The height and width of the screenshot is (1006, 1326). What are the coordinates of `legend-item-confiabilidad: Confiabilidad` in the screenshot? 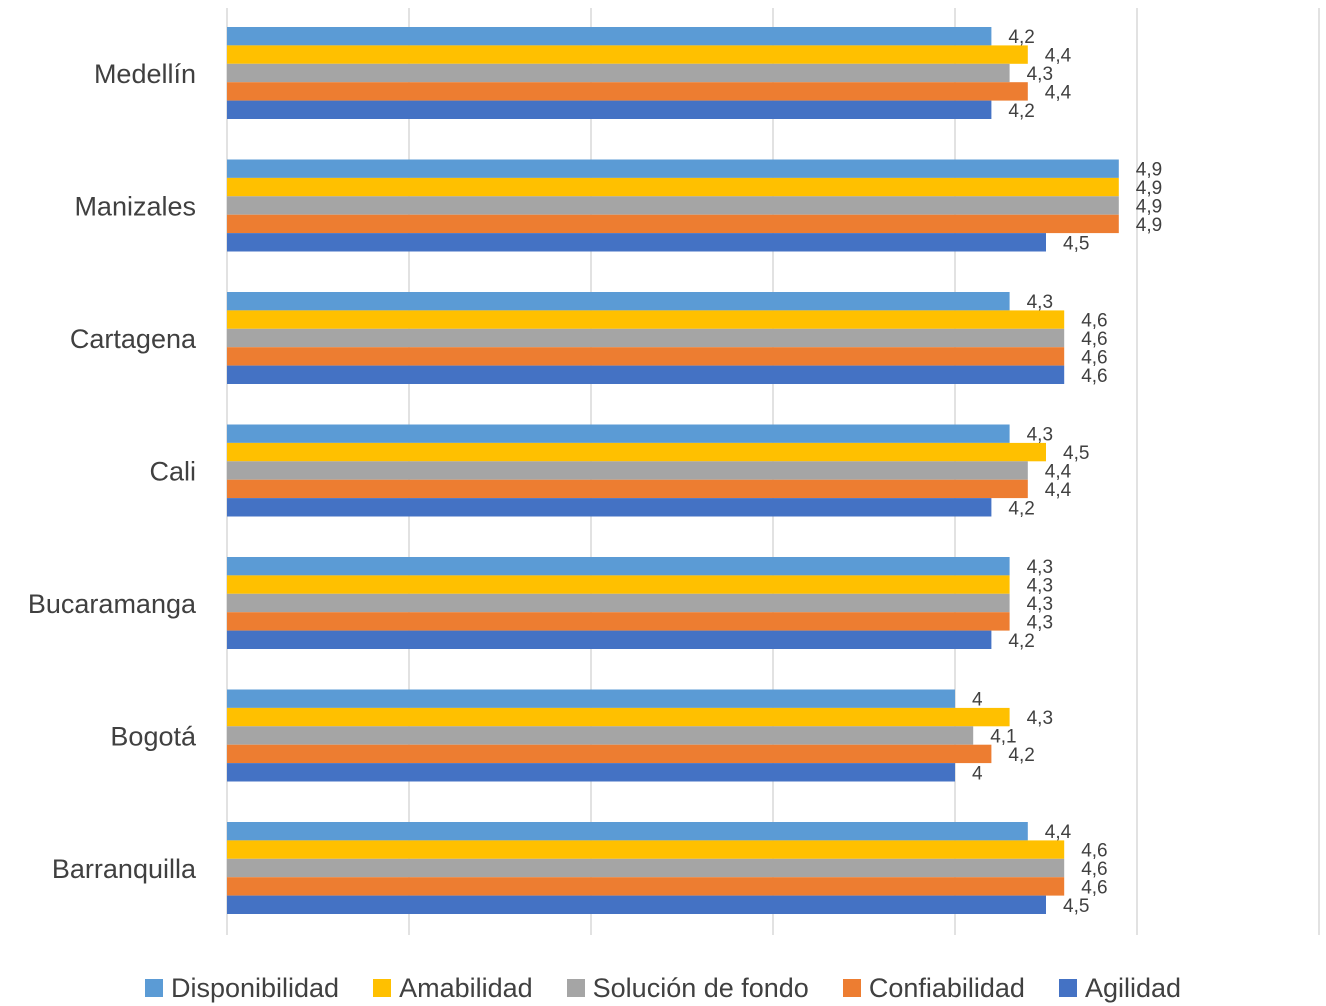 It's located at (933, 988).